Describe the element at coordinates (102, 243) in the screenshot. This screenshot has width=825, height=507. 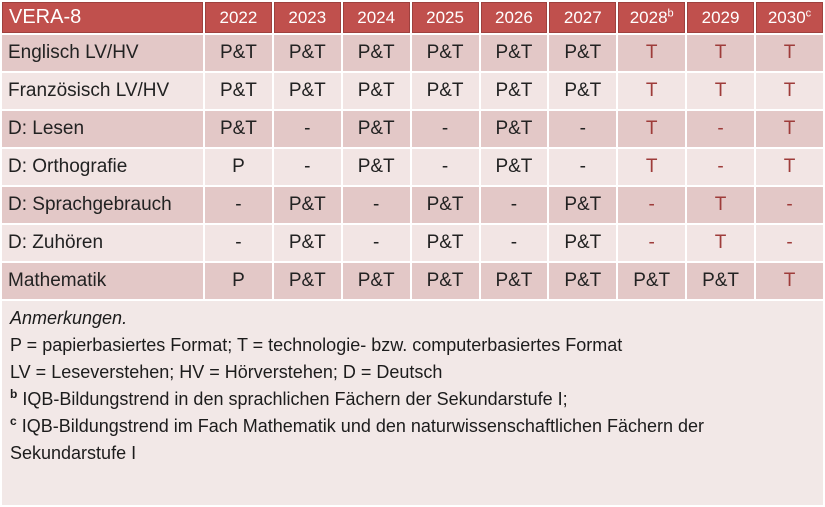
I see `row-label: D: Zuhören` at that location.